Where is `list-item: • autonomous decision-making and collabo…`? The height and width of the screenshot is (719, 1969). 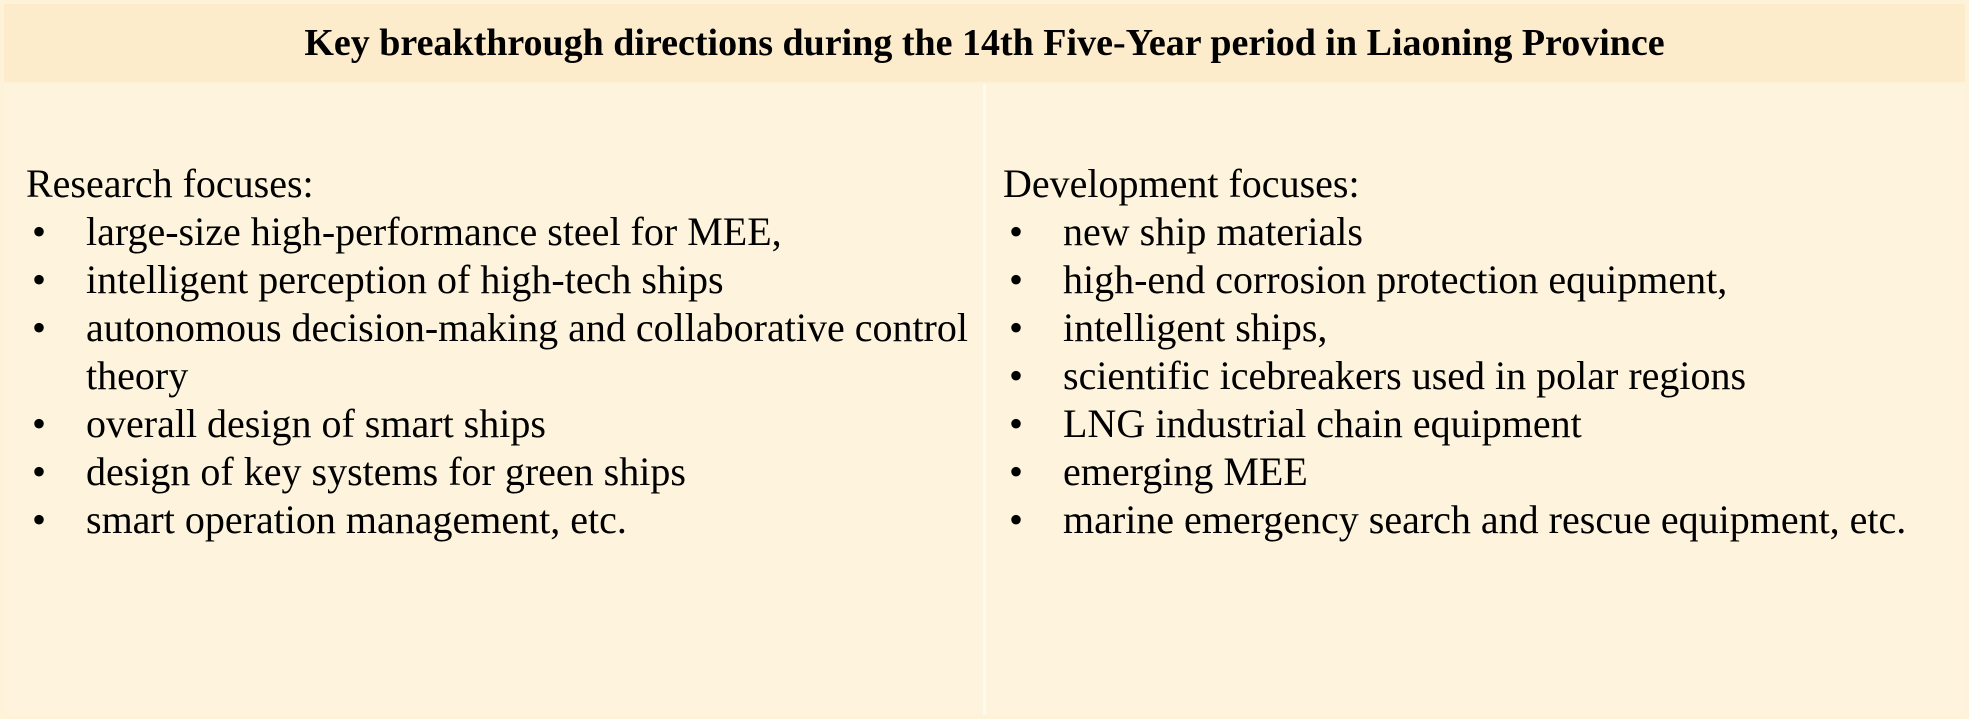 list-item: • autonomous decision-making and collabo… is located at coordinates (498, 352).